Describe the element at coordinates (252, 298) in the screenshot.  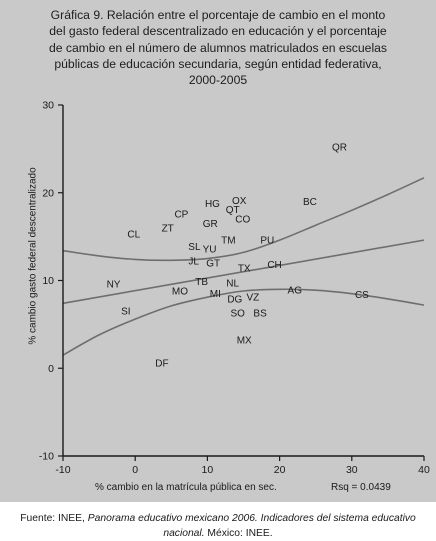
I see `data-point-label: VZ` at that location.